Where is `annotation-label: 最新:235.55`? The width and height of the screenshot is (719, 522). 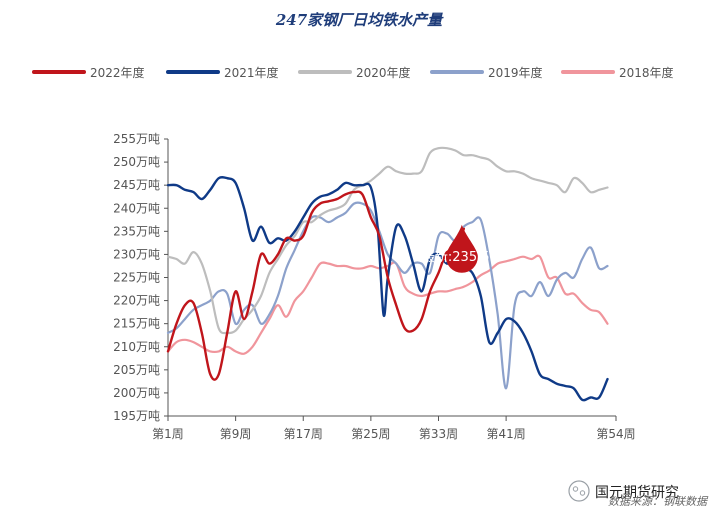 annotation-label: 最新:235.55 is located at coordinates (460, 257).